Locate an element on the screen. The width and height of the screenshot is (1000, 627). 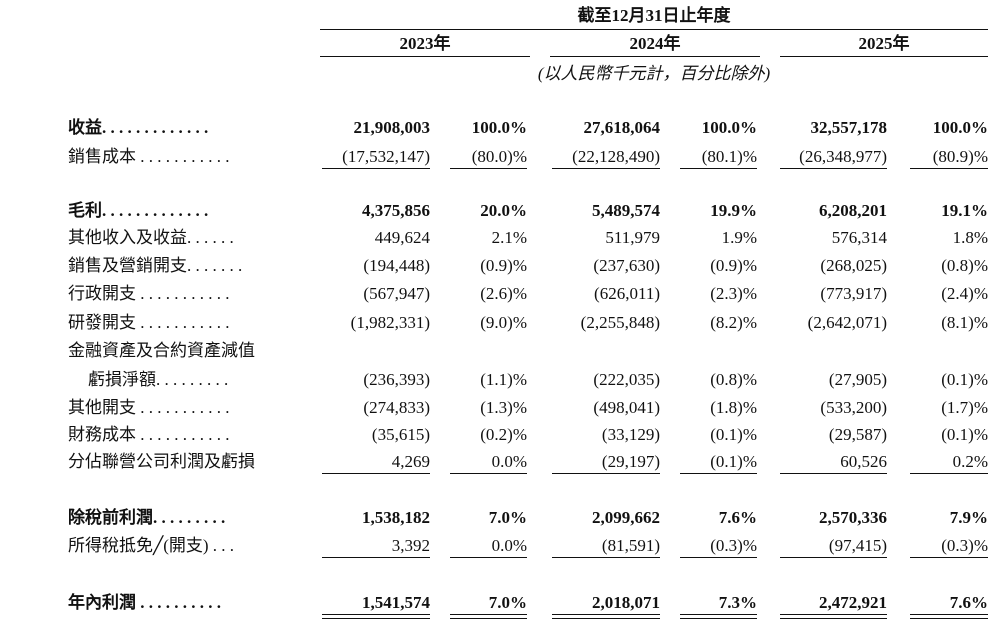
cell: (81,591) is located at coordinates (630, 545).